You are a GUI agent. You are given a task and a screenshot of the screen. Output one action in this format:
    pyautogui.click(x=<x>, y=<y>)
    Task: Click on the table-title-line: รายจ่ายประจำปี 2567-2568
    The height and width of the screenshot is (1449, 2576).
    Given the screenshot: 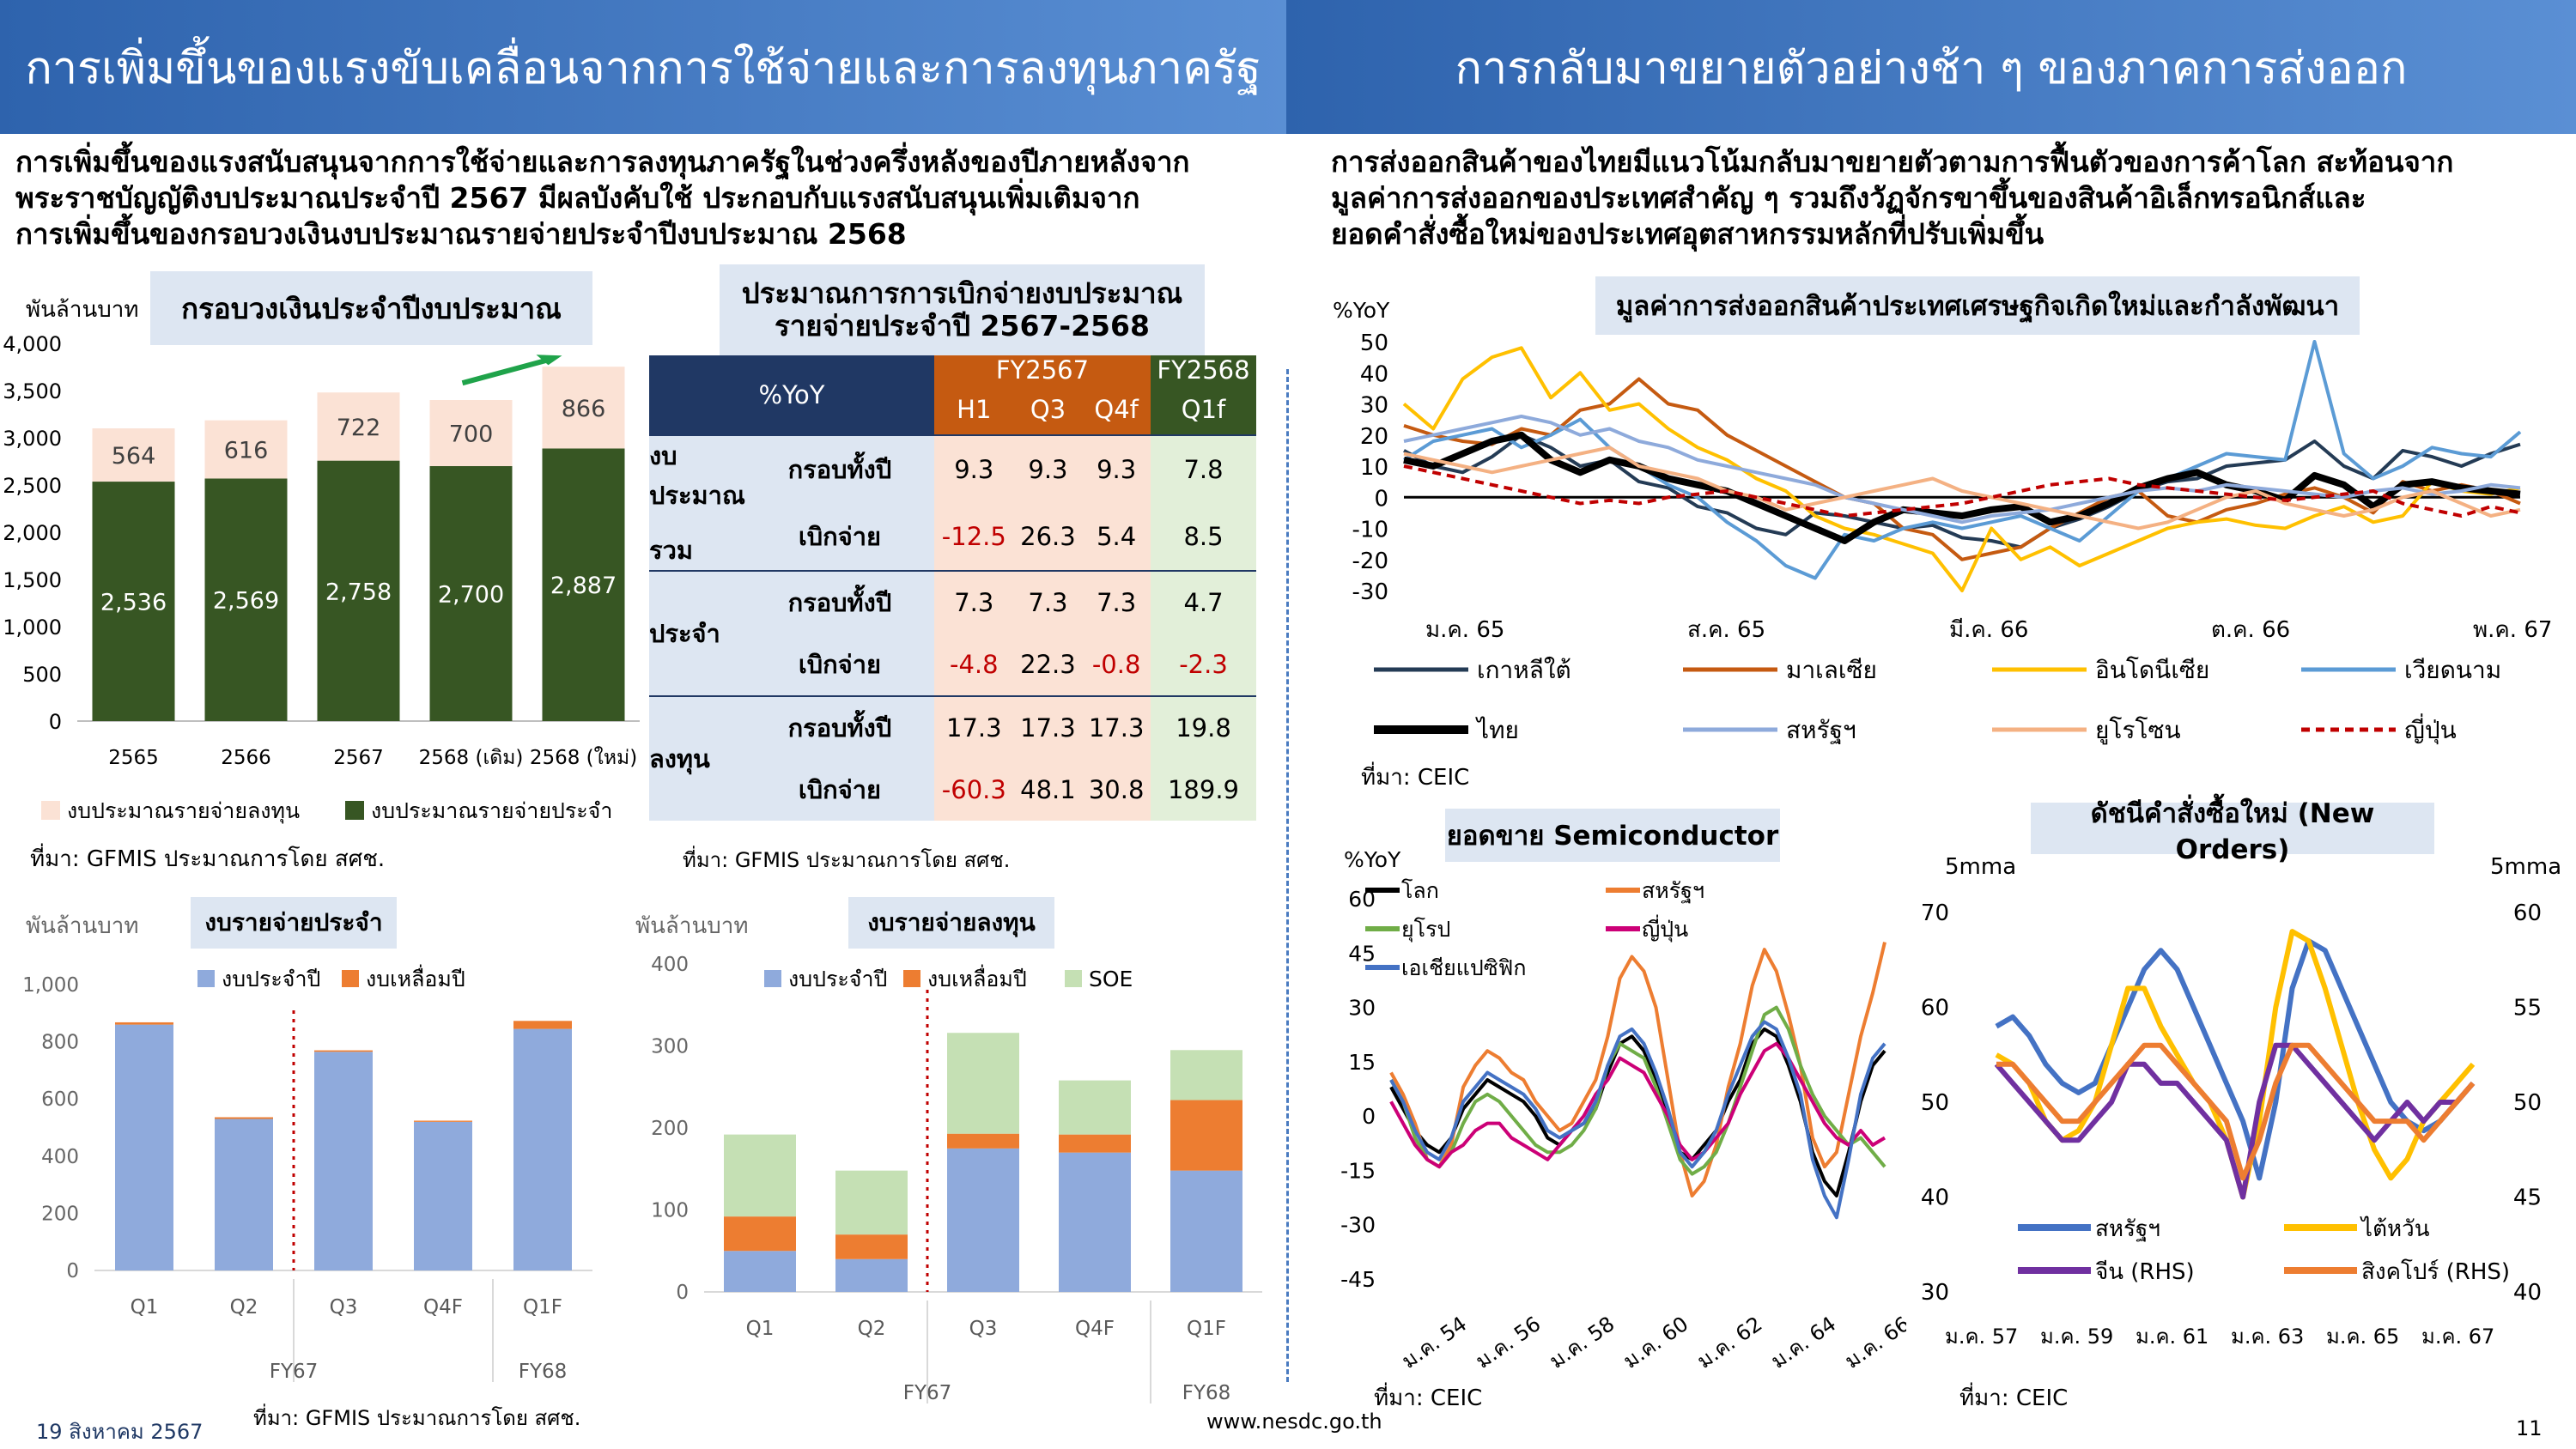 What is the action you would take?
    pyautogui.click(x=962, y=326)
    